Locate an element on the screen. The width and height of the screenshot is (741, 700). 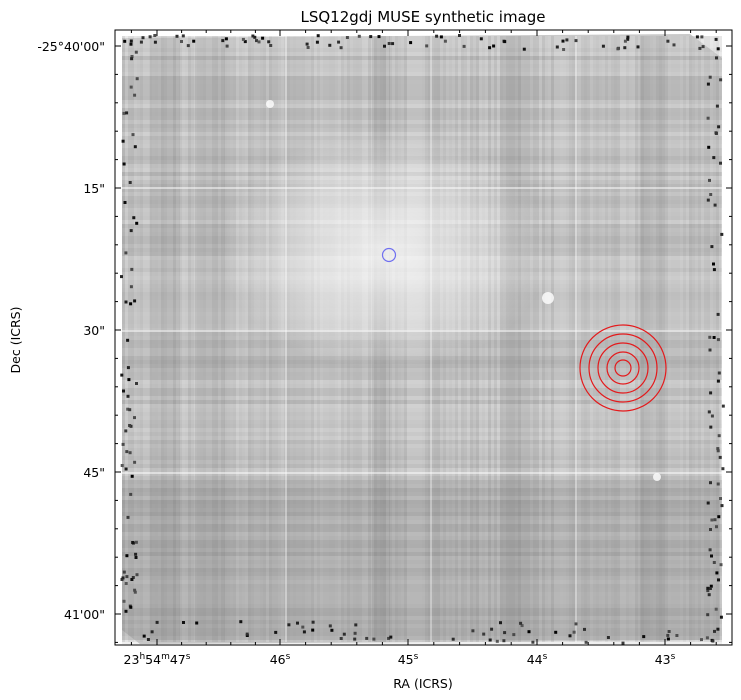
x-tick-label: 46s is located at coordinates (280, 659).